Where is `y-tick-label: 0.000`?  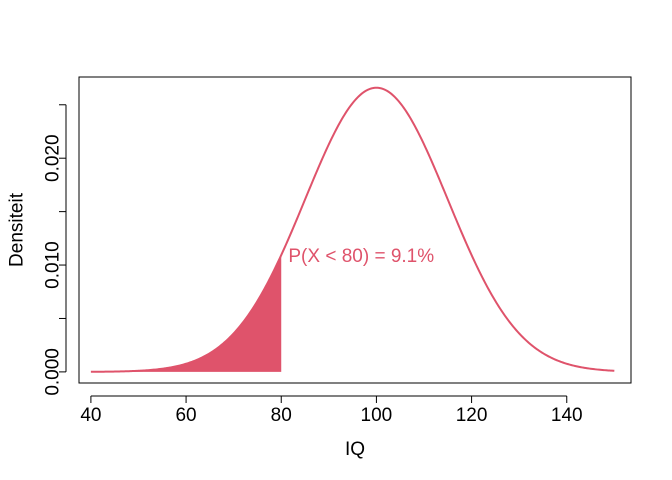
y-tick-label: 0.000 is located at coordinates (53, 372).